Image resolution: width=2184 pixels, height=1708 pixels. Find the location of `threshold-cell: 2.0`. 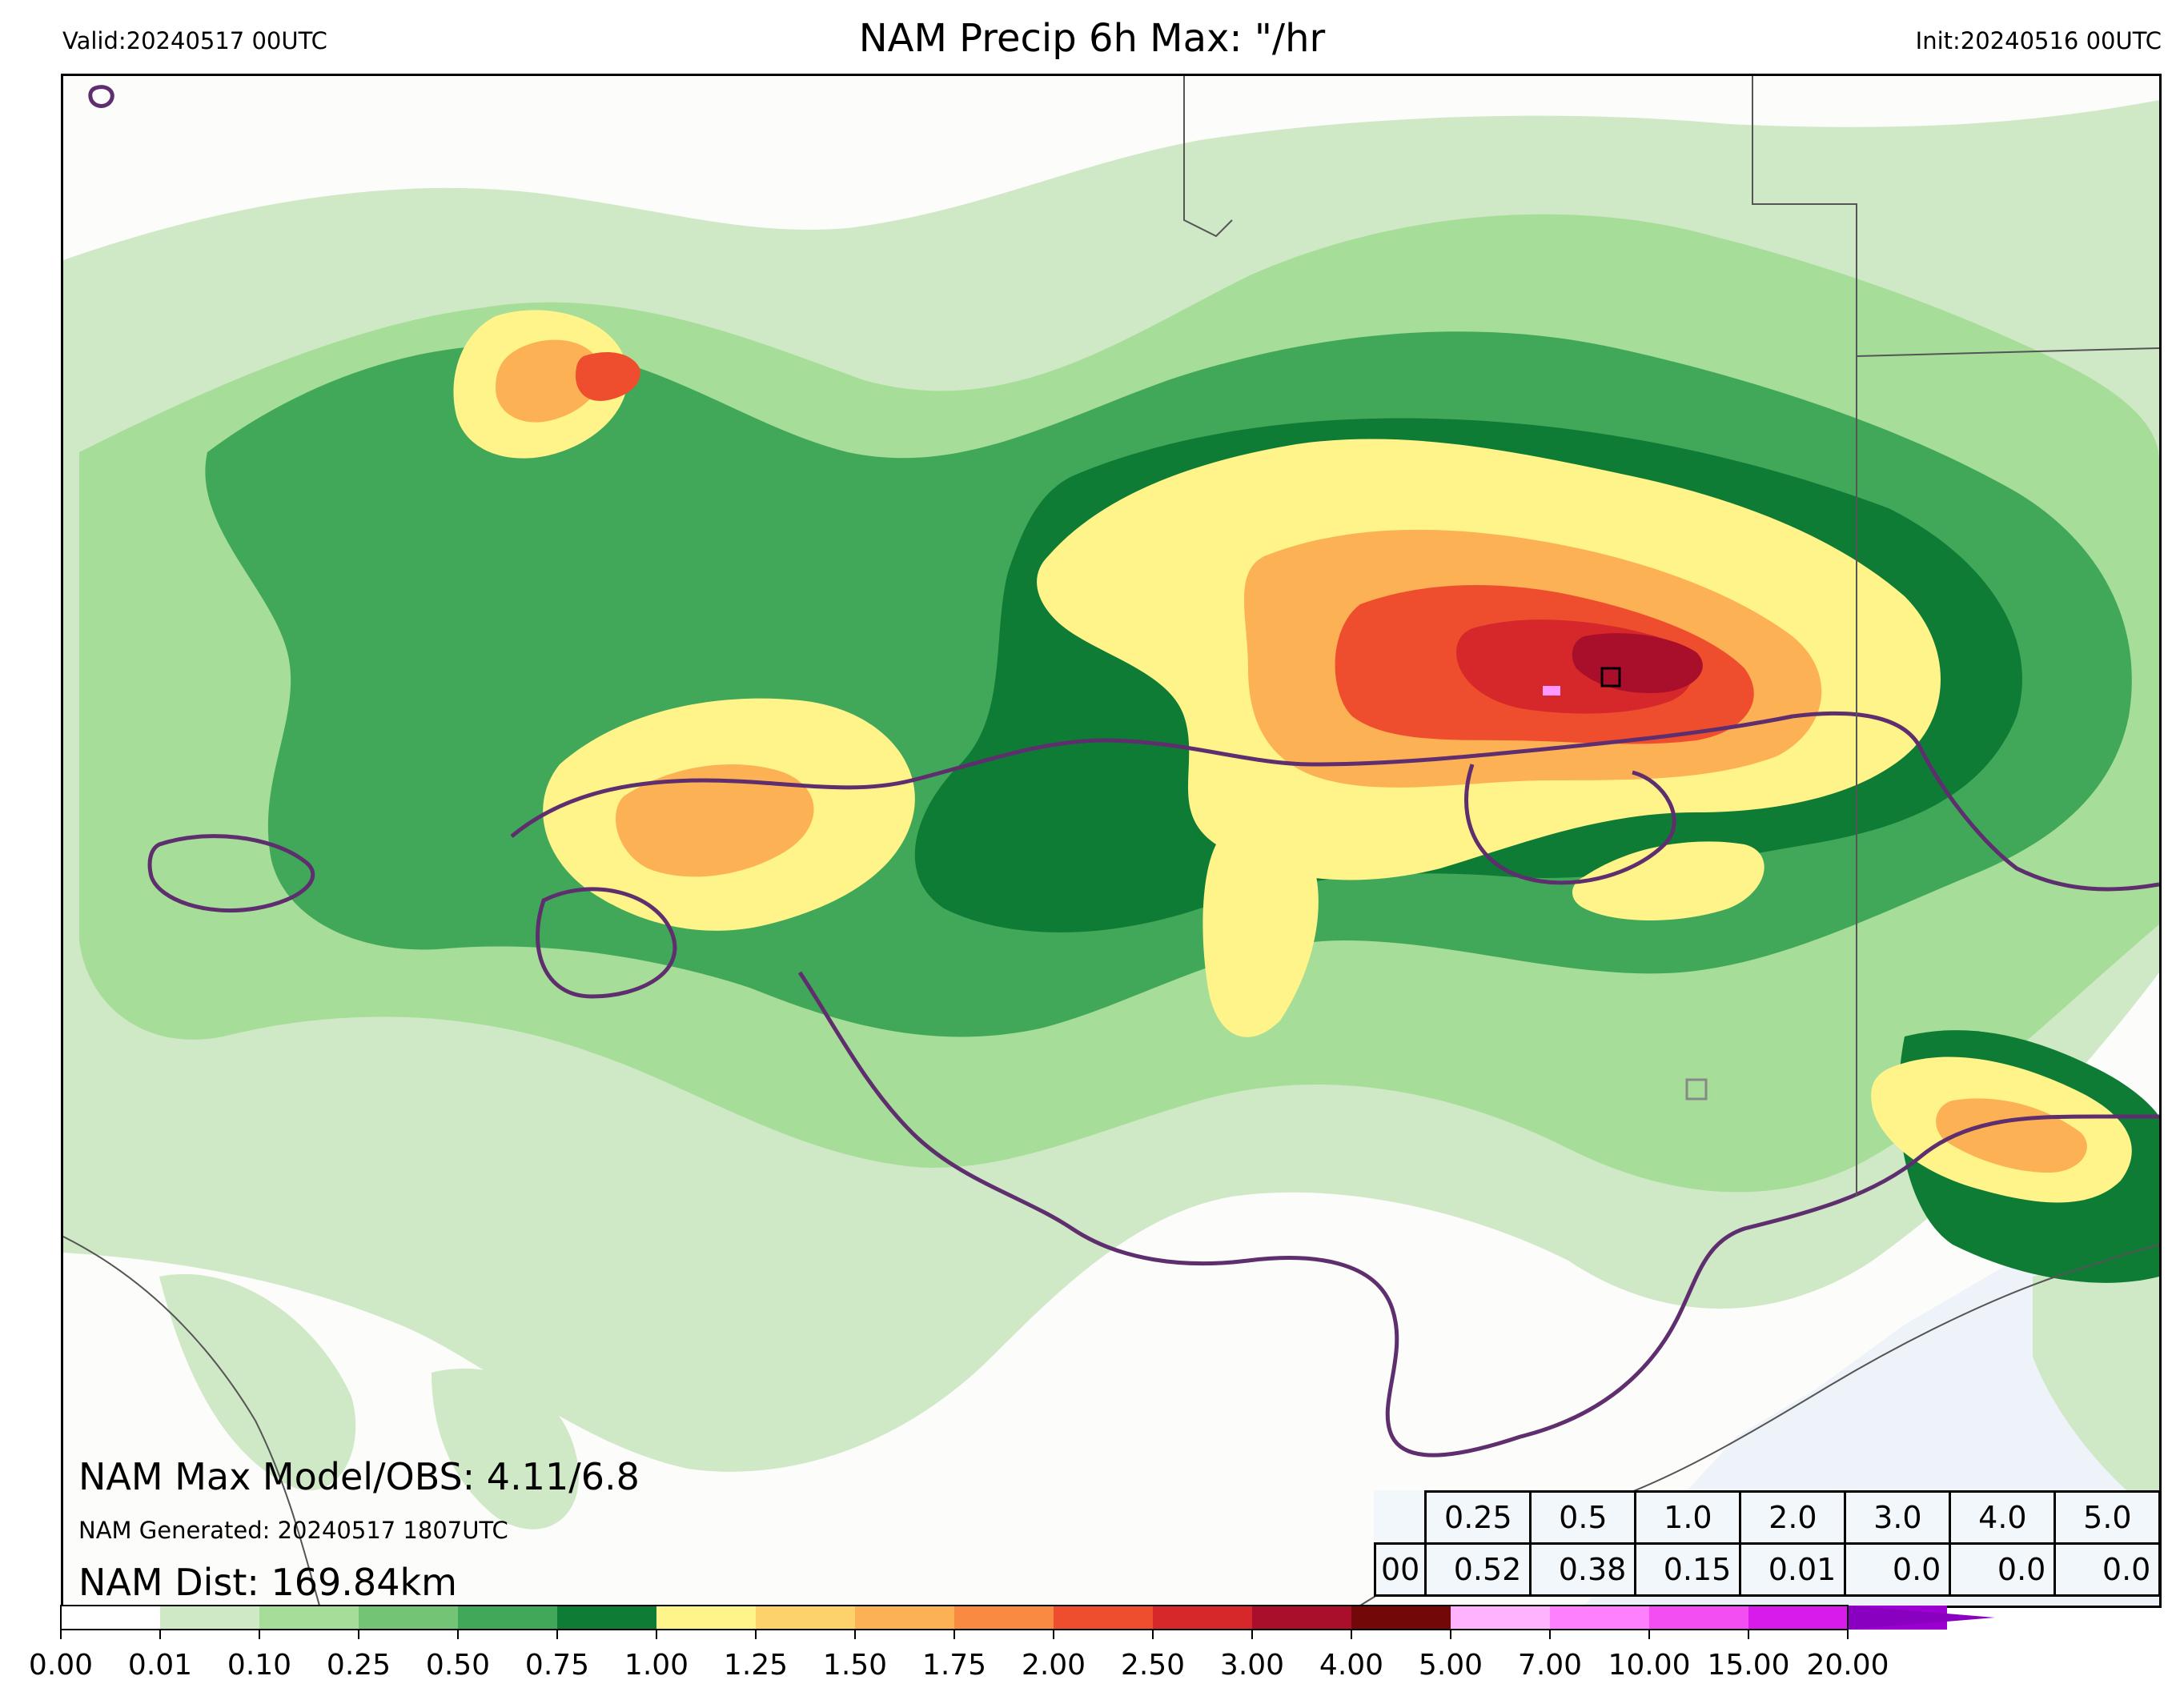

threshold-cell: 2.0 is located at coordinates (1793, 1517).